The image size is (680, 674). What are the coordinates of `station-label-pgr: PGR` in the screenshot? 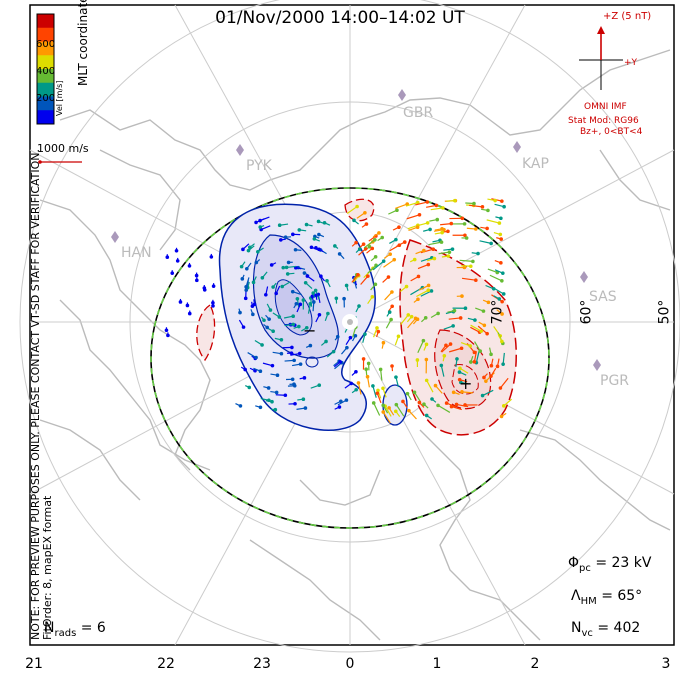 It's located at (615, 381).